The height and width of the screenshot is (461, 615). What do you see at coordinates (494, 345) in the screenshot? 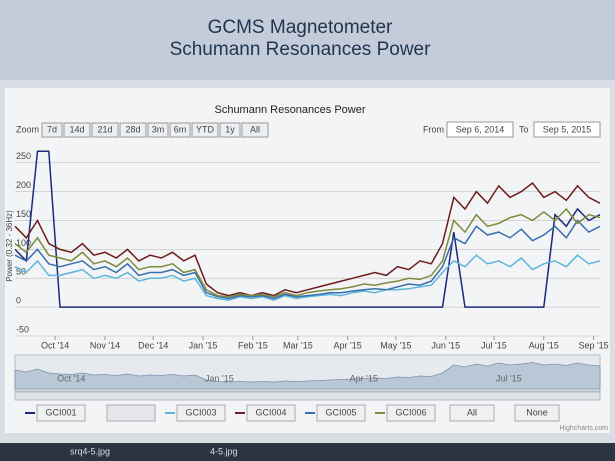
I see `x-tick-label: Jul '15` at bounding box center [494, 345].